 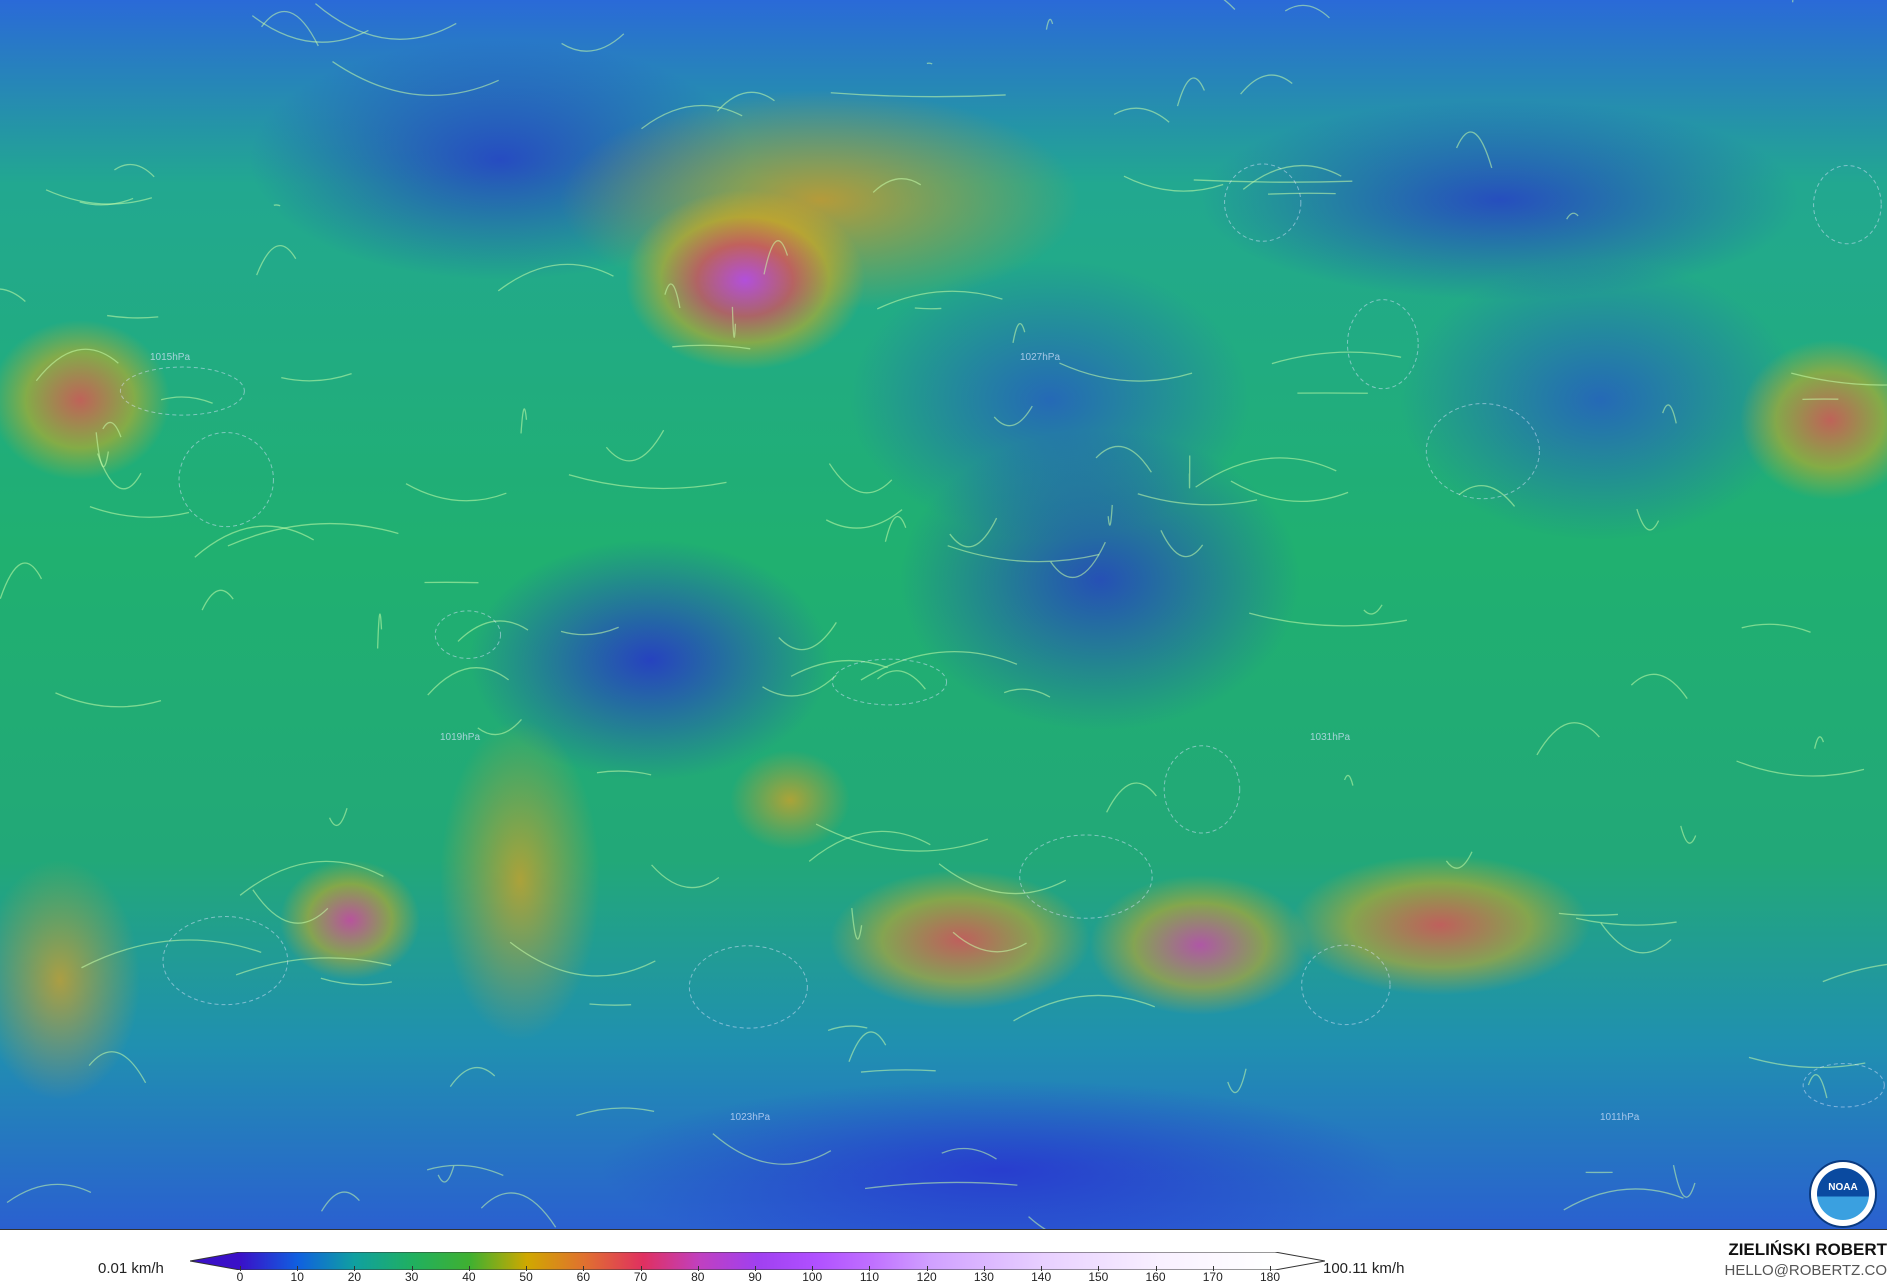 I want to click on colorbar-tick-label: 20, so click(x=354, y=1277).